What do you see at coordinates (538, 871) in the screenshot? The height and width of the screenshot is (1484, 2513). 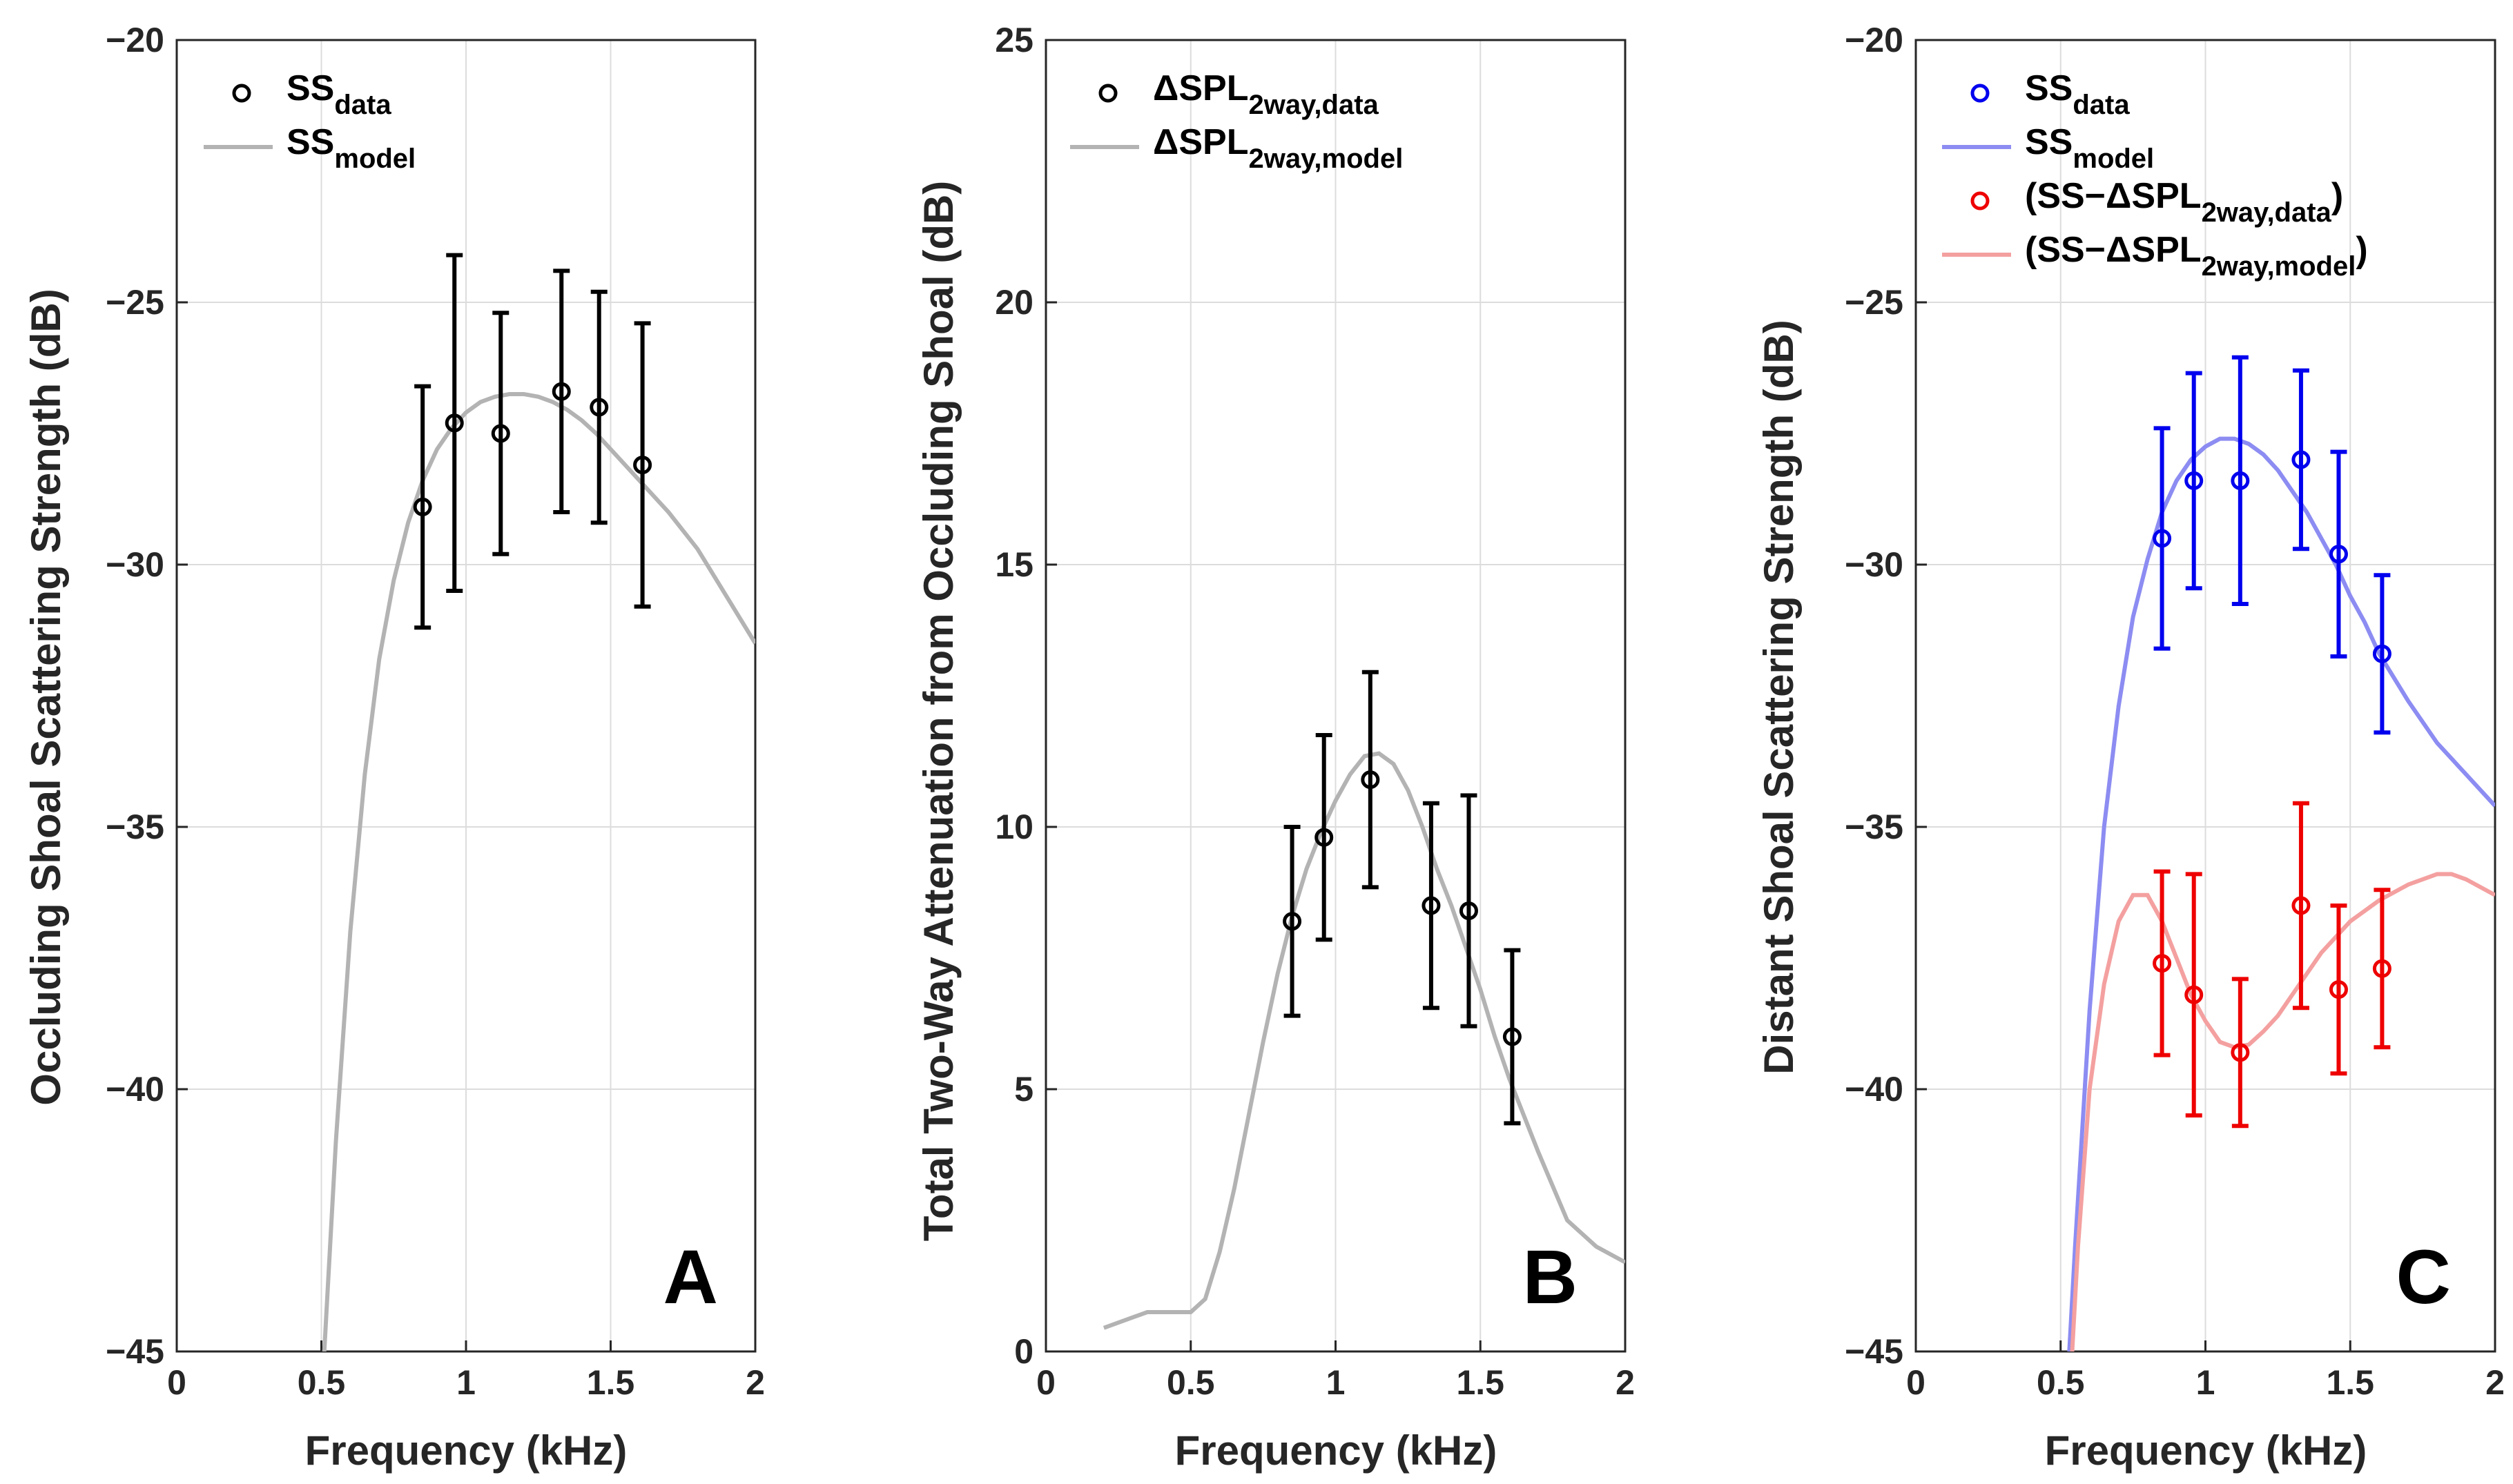 I see `panel-a-series-1-line` at bounding box center [538, 871].